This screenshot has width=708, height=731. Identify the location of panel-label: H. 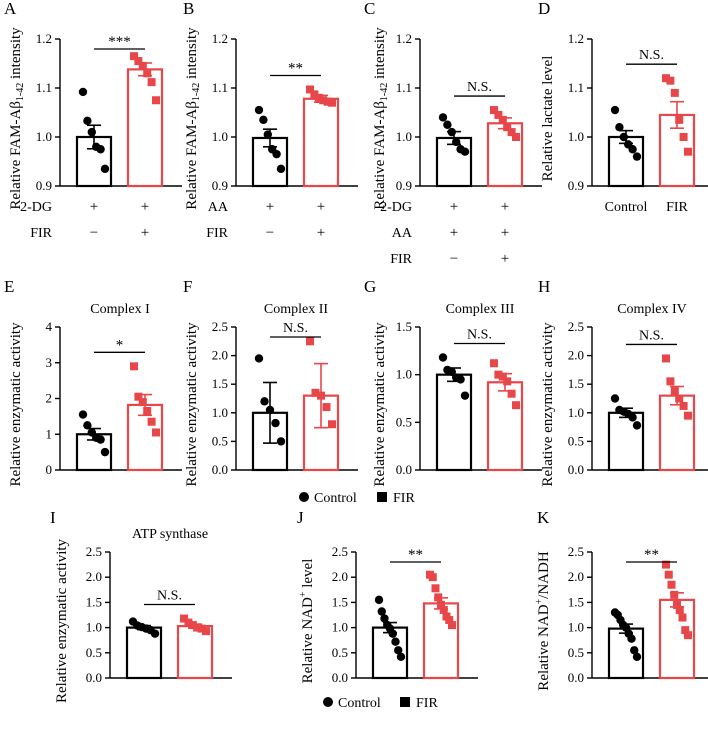
(544, 286).